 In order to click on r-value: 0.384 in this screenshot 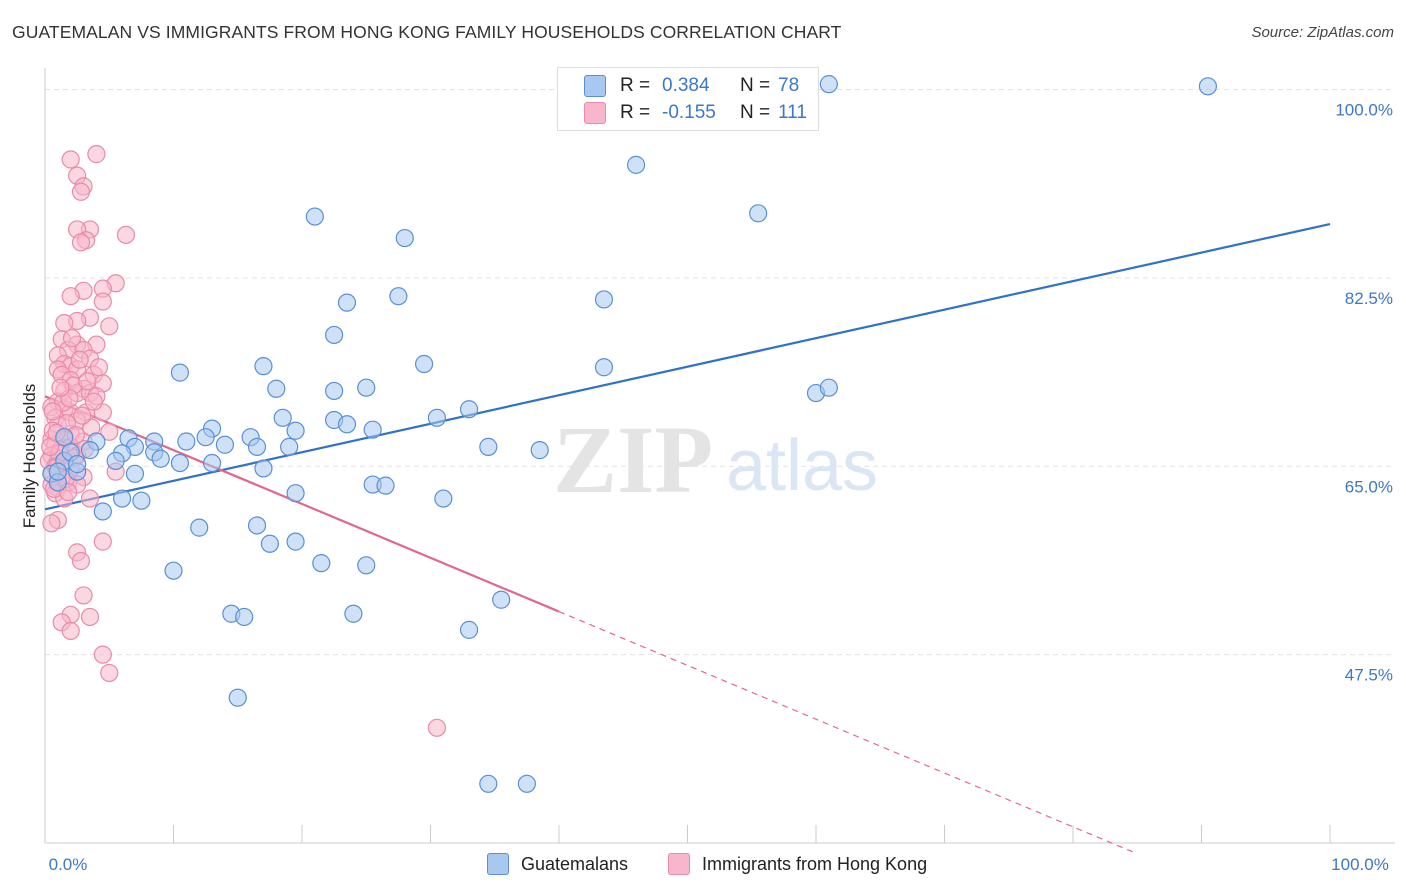, I will do `click(686, 85)`.